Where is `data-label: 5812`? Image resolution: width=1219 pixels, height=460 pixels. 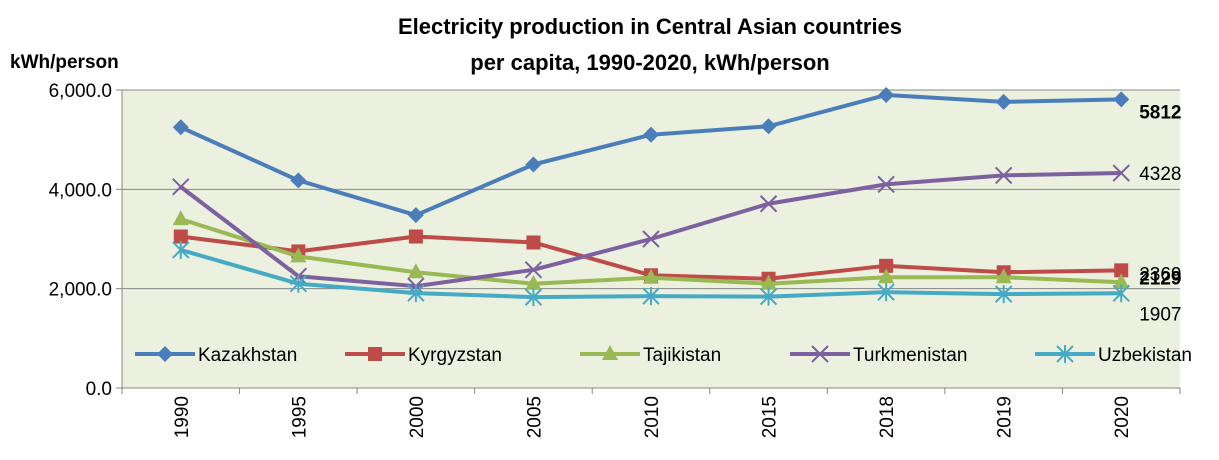 data-label: 5812 is located at coordinates (1160, 112).